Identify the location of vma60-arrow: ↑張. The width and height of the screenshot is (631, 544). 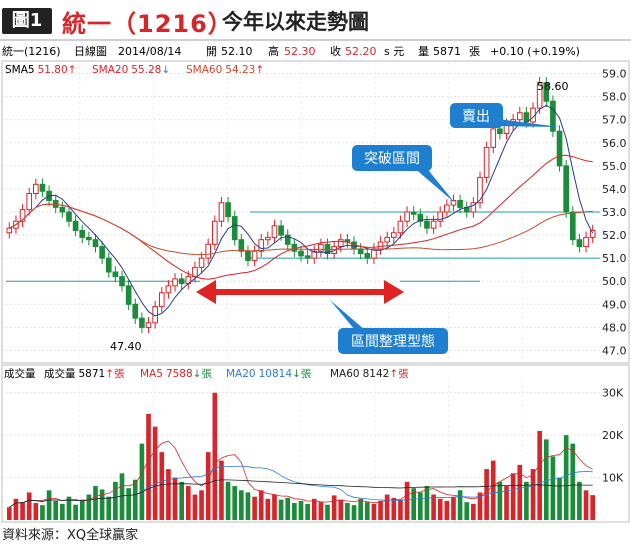
(399, 374).